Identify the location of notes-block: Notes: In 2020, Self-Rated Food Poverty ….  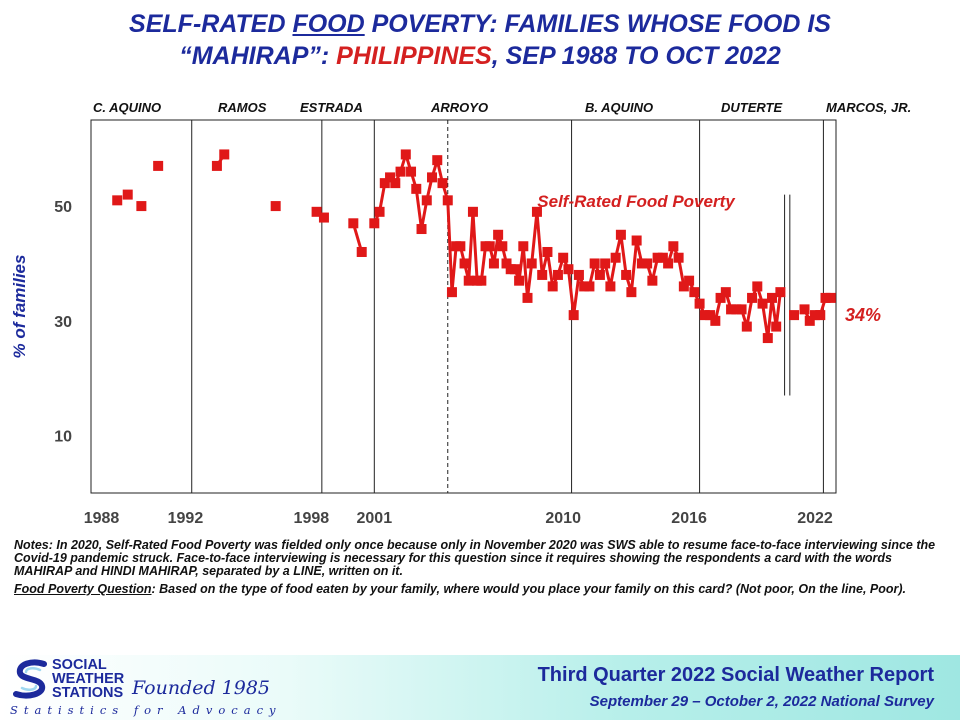
(481, 570).